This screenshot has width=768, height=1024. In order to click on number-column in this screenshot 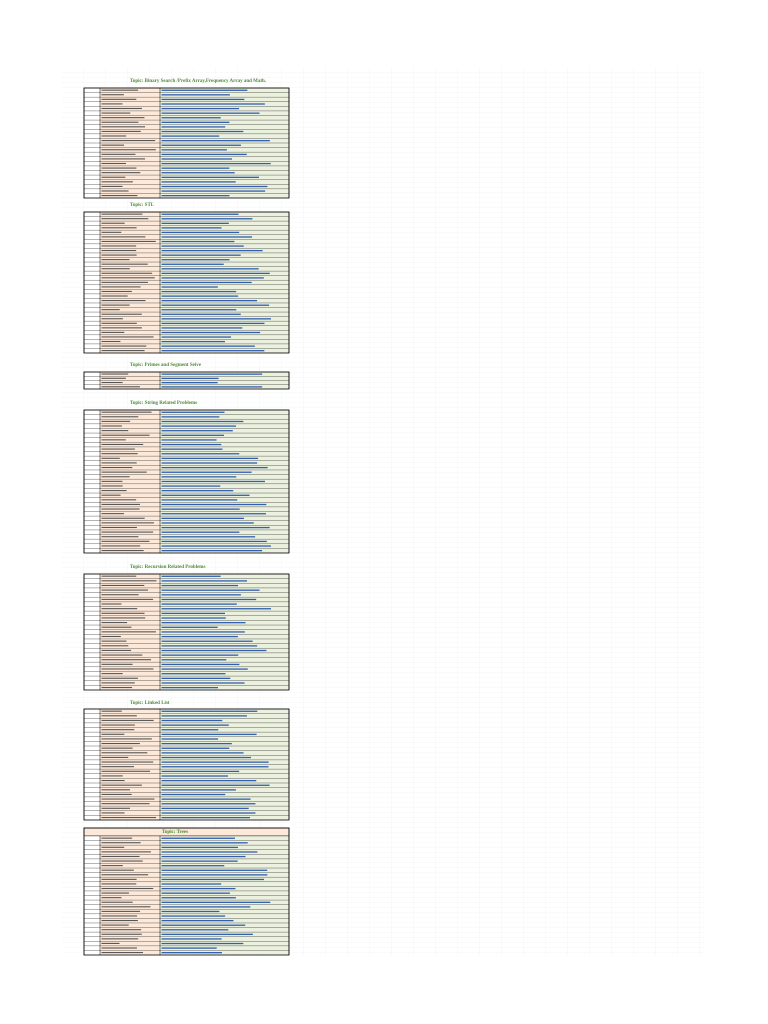, I will do `click(92, 282)`.